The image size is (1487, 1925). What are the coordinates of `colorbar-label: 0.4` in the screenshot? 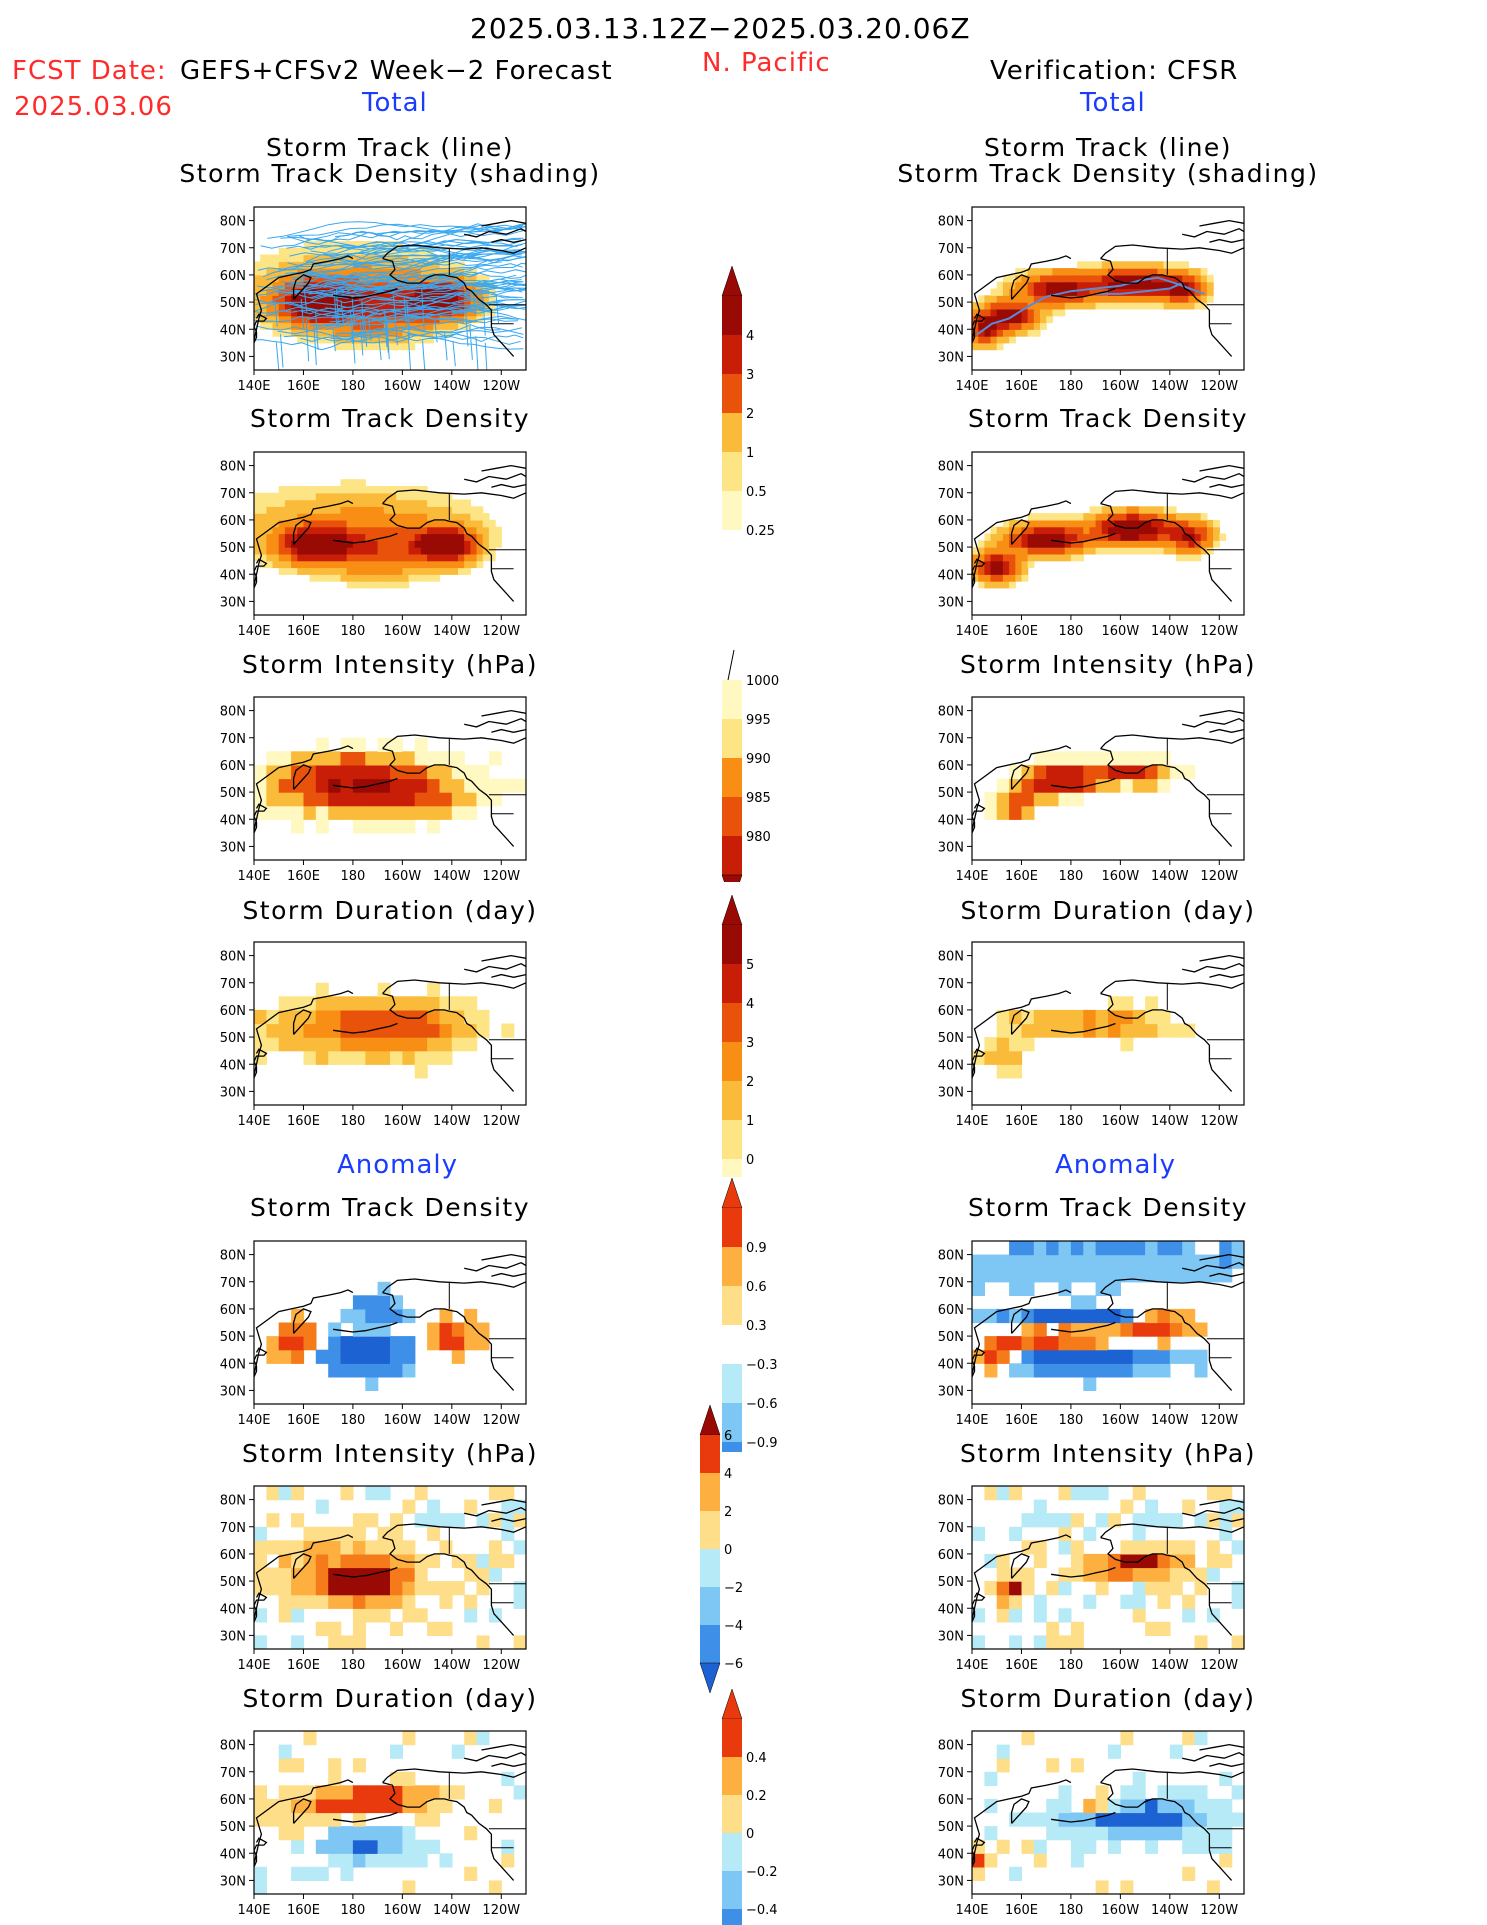 It's located at (756, 1758).